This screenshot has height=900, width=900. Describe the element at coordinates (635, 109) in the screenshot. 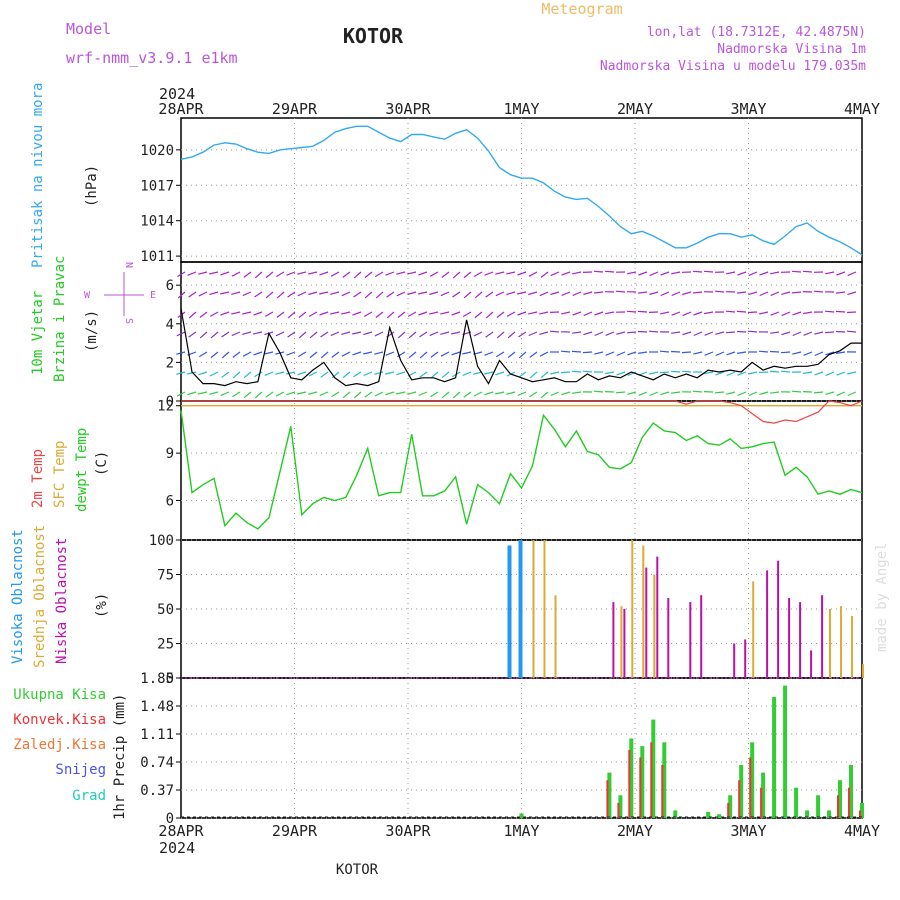

I see `x-tick-label-top: 2MAY` at that location.